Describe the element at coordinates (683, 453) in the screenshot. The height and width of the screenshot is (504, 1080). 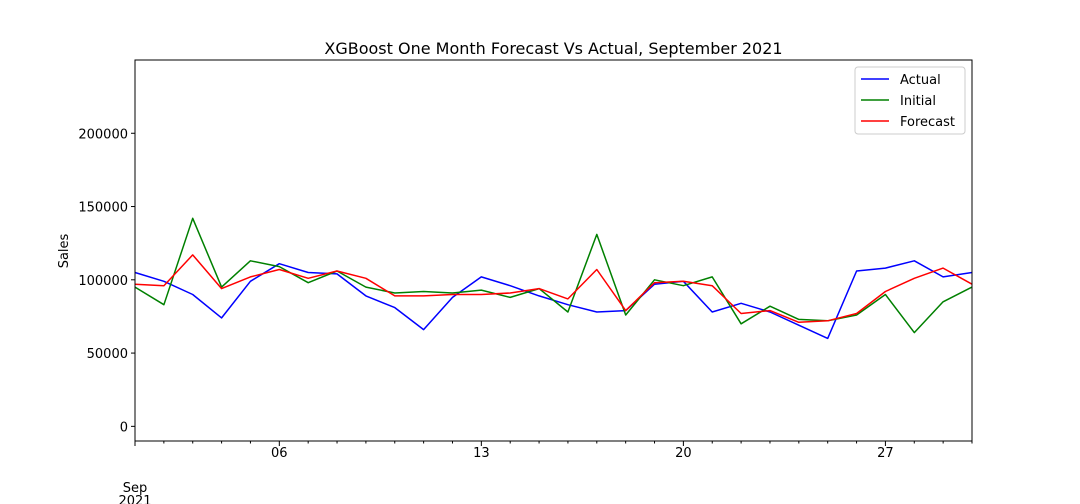
I see `x-tick-label: 20` at that location.